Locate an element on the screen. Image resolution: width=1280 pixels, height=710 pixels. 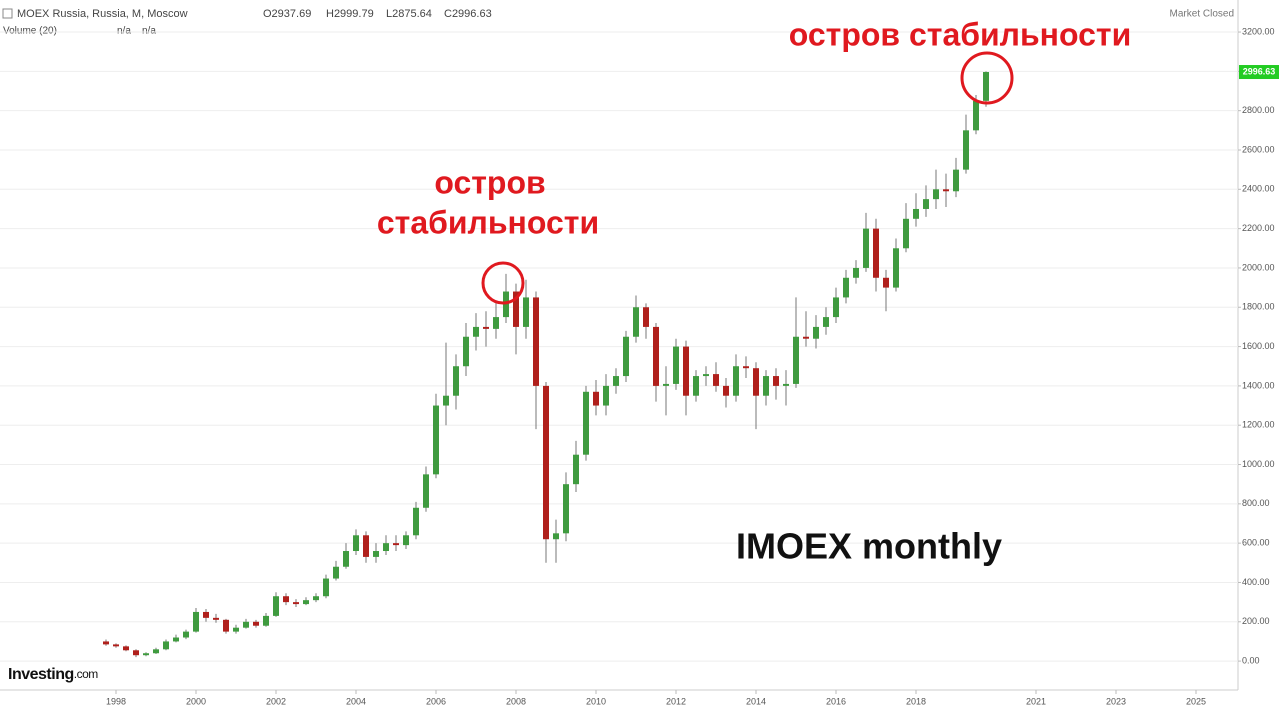
x-tick-label: 2000 is located at coordinates (196, 701).